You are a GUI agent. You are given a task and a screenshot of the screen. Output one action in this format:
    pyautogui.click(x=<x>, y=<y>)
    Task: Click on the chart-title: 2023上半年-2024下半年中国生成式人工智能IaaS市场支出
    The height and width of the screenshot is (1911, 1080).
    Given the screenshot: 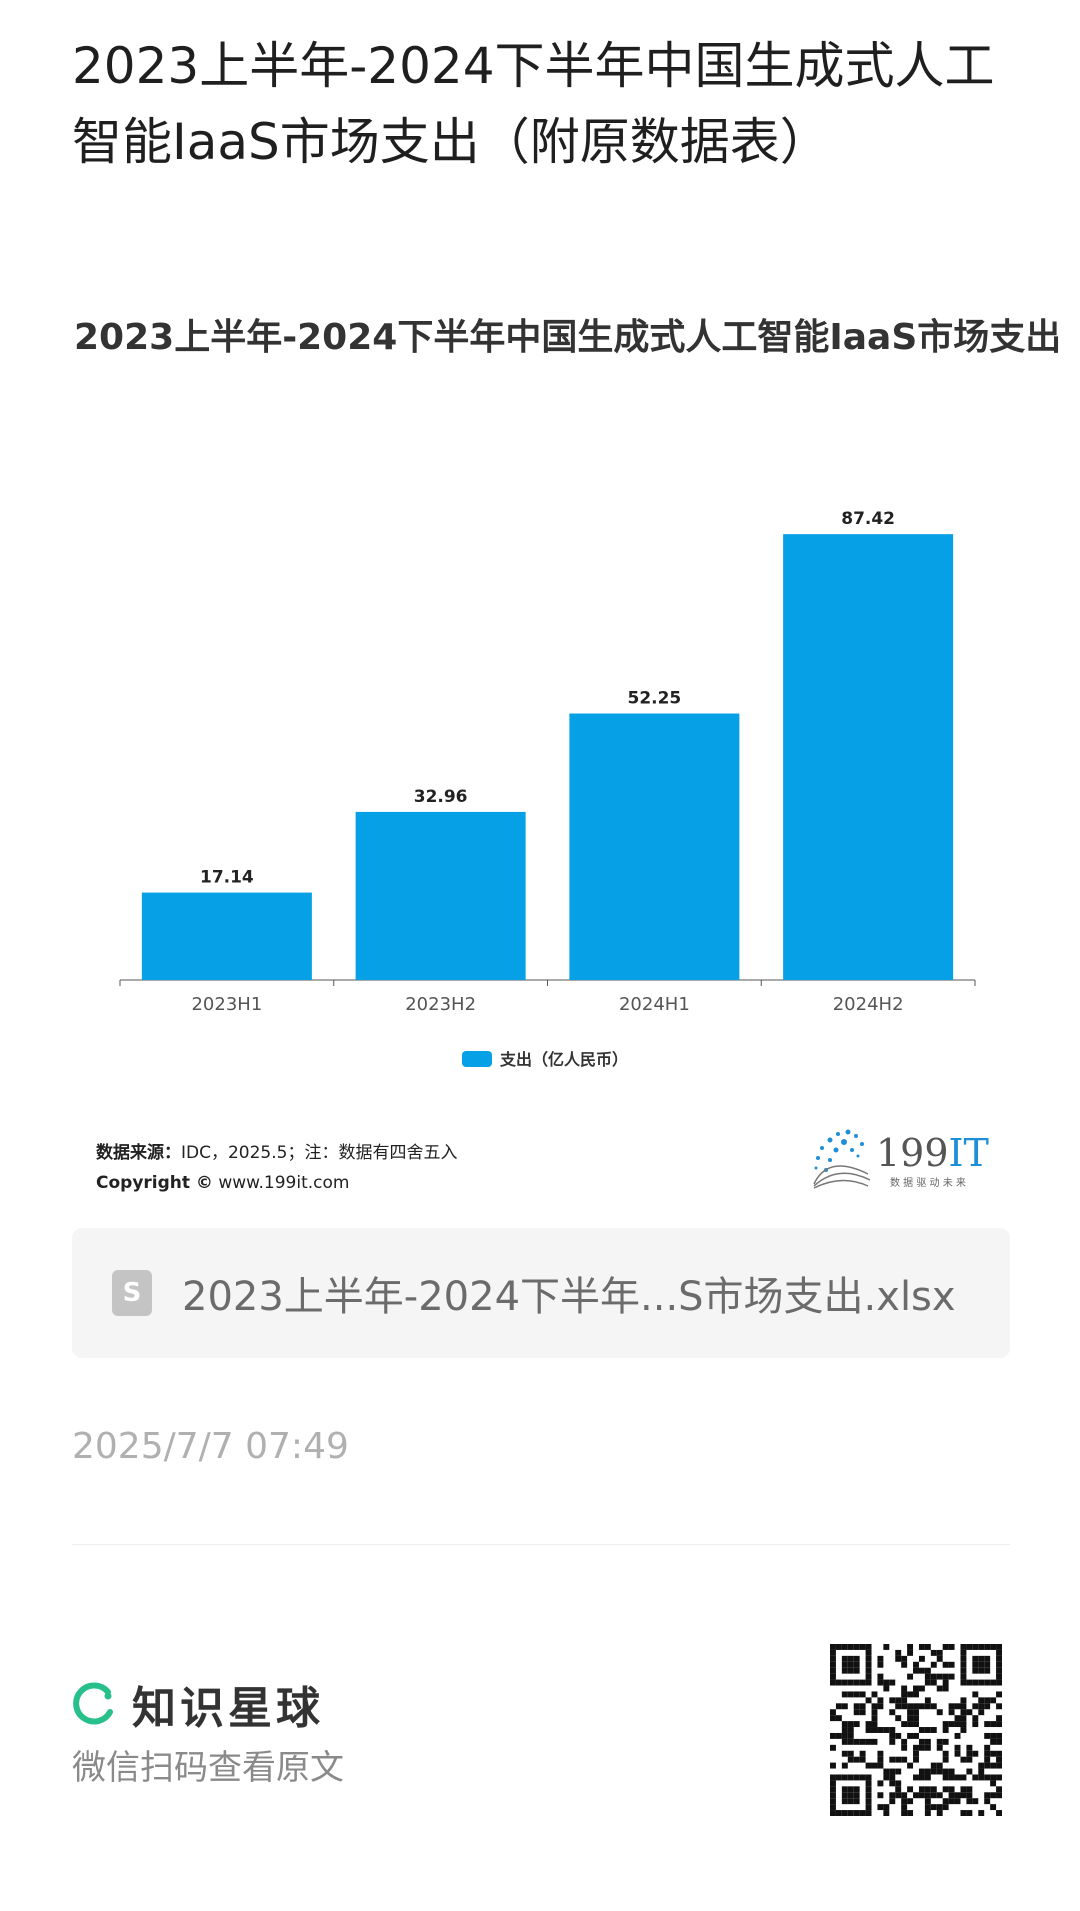 What is the action you would take?
    pyautogui.click(x=568, y=337)
    